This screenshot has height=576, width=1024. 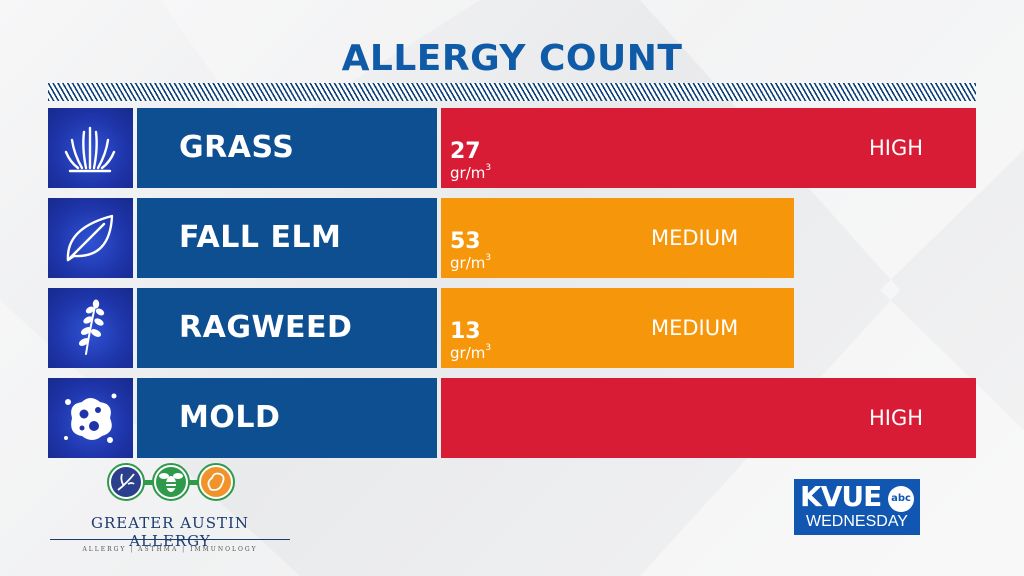 I want to click on station-logo: KVUE abc WEDNESDAY, so click(x=857, y=507).